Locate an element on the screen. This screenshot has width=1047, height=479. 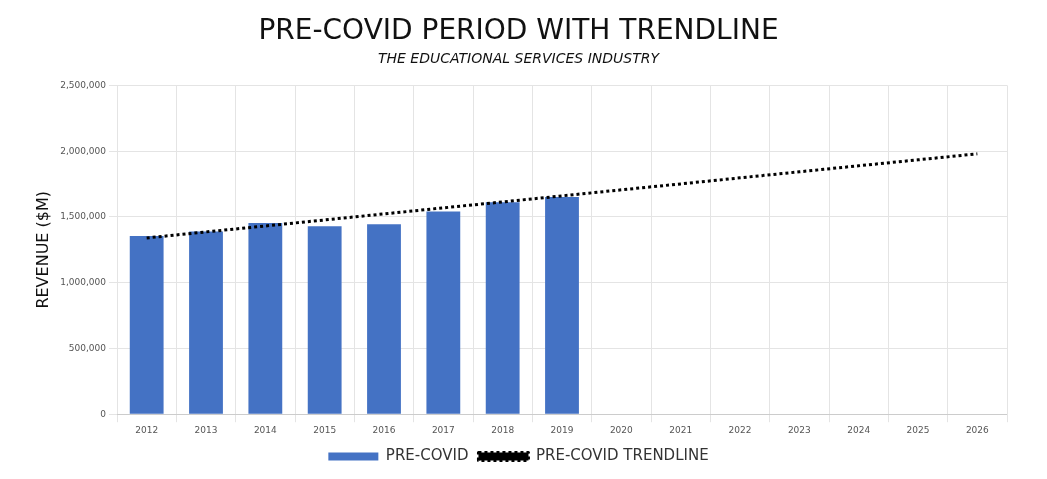
y-tick-label: 1,000,000 is located at coordinates (83, 282).